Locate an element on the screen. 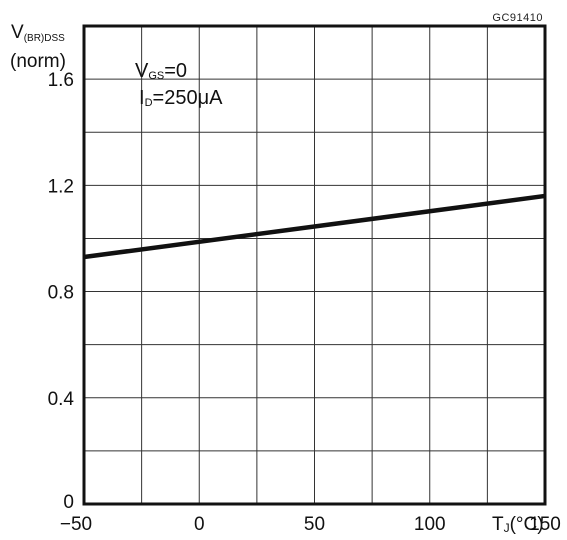 This screenshot has height=540, width=567. x-axis-label-sub: J is located at coordinates (507, 528).